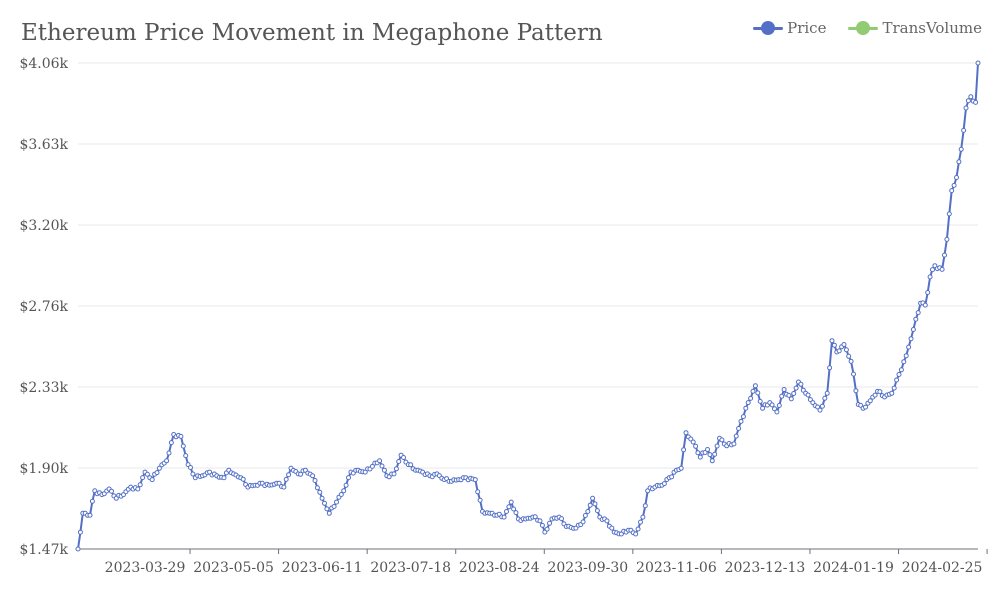 The width and height of the screenshot is (1000, 600). What do you see at coordinates (932, 28) in the screenshot?
I see `legend-label-transvolume: TransVolume` at bounding box center [932, 28].